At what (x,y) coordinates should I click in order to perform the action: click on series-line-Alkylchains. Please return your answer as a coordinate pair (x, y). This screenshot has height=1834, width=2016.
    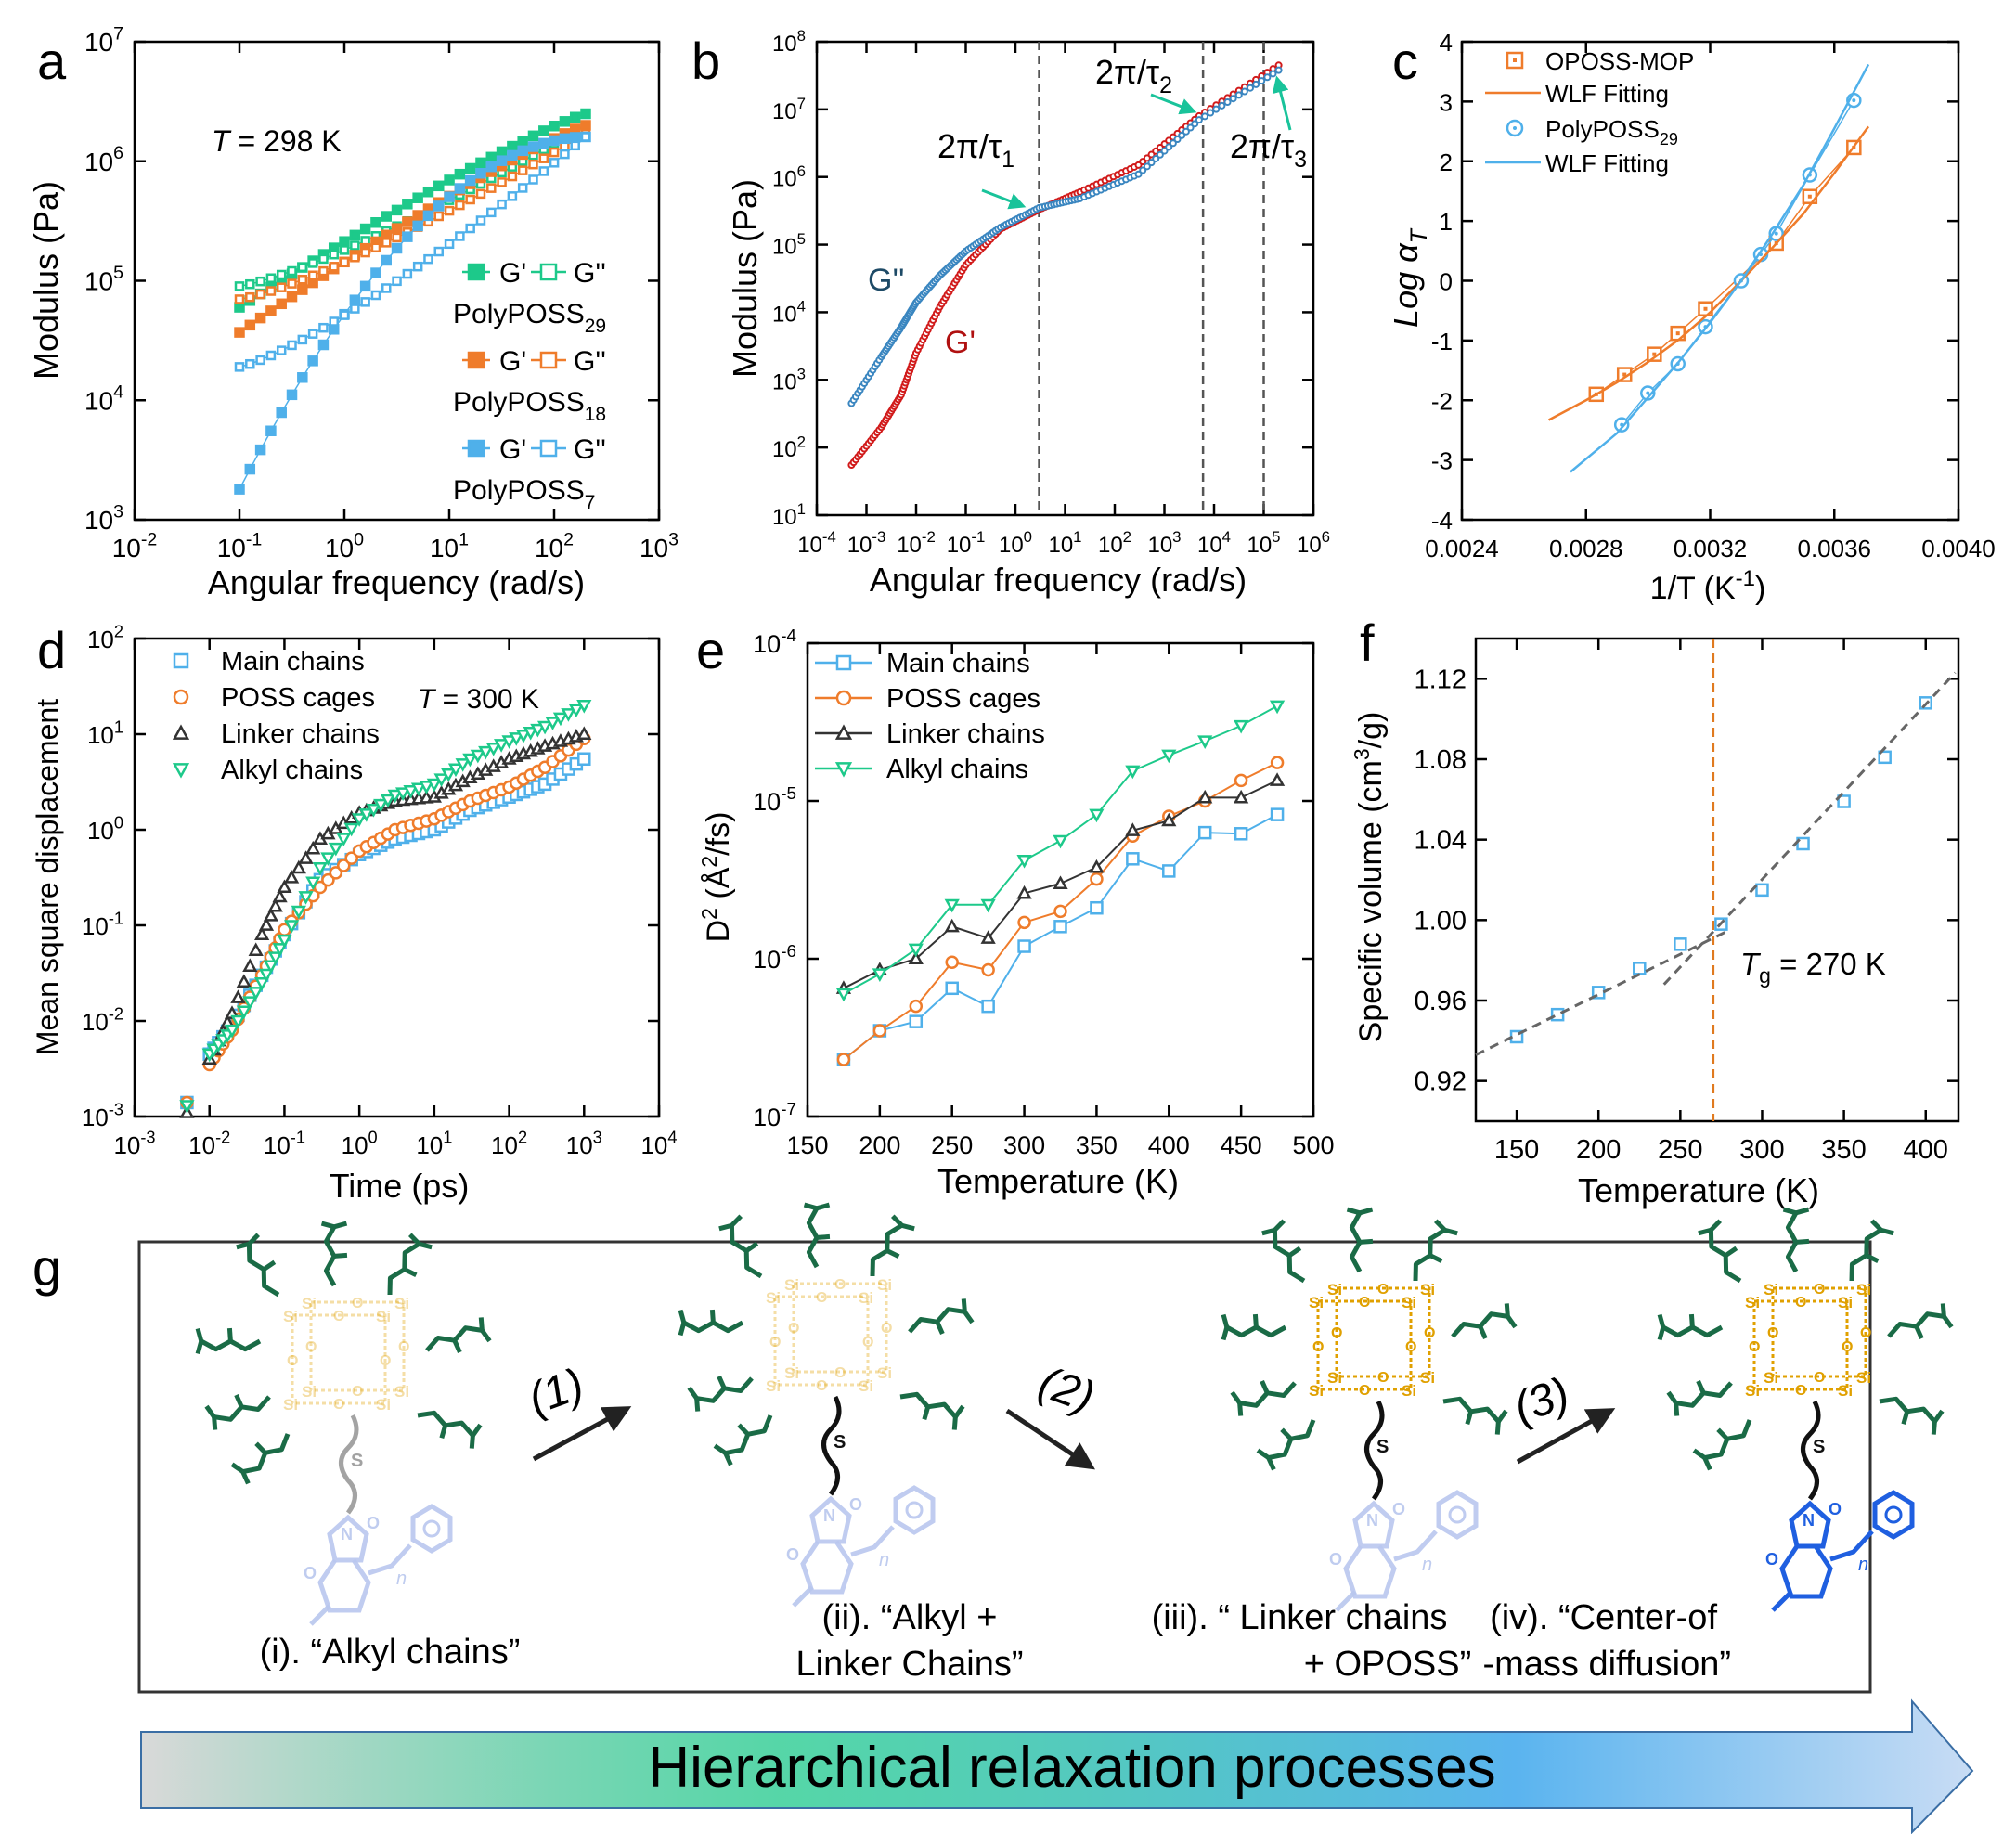
    Looking at the image, I should click on (1060, 849).